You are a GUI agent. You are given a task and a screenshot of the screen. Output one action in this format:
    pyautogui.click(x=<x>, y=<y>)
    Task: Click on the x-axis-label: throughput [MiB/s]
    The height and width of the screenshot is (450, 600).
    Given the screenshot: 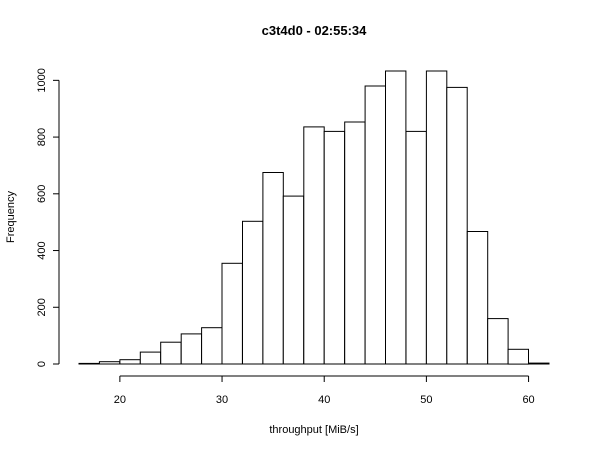 What is the action you would take?
    pyautogui.click(x=313, y=430)
    